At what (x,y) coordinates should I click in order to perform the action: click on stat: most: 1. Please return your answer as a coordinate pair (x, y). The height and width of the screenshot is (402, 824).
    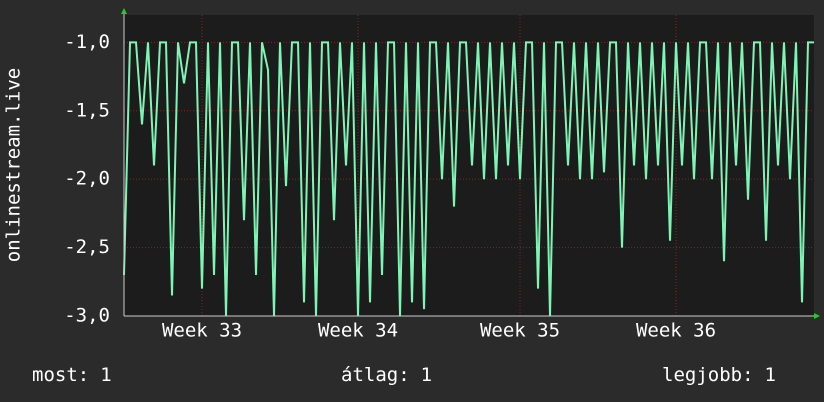
    Looking at the image, I should click on (72, 375).